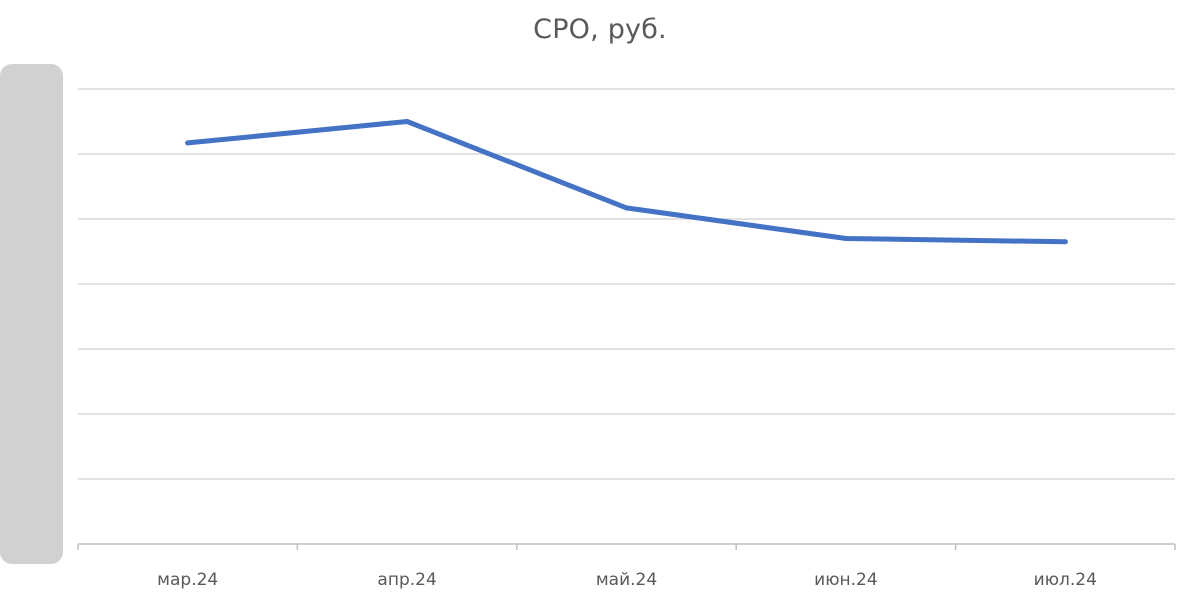 This screenshot has height=607, width=1200. Describe the element at coordinates (406, 580) in the screenshot. I see `x-tick-label: апр.24` at that location.